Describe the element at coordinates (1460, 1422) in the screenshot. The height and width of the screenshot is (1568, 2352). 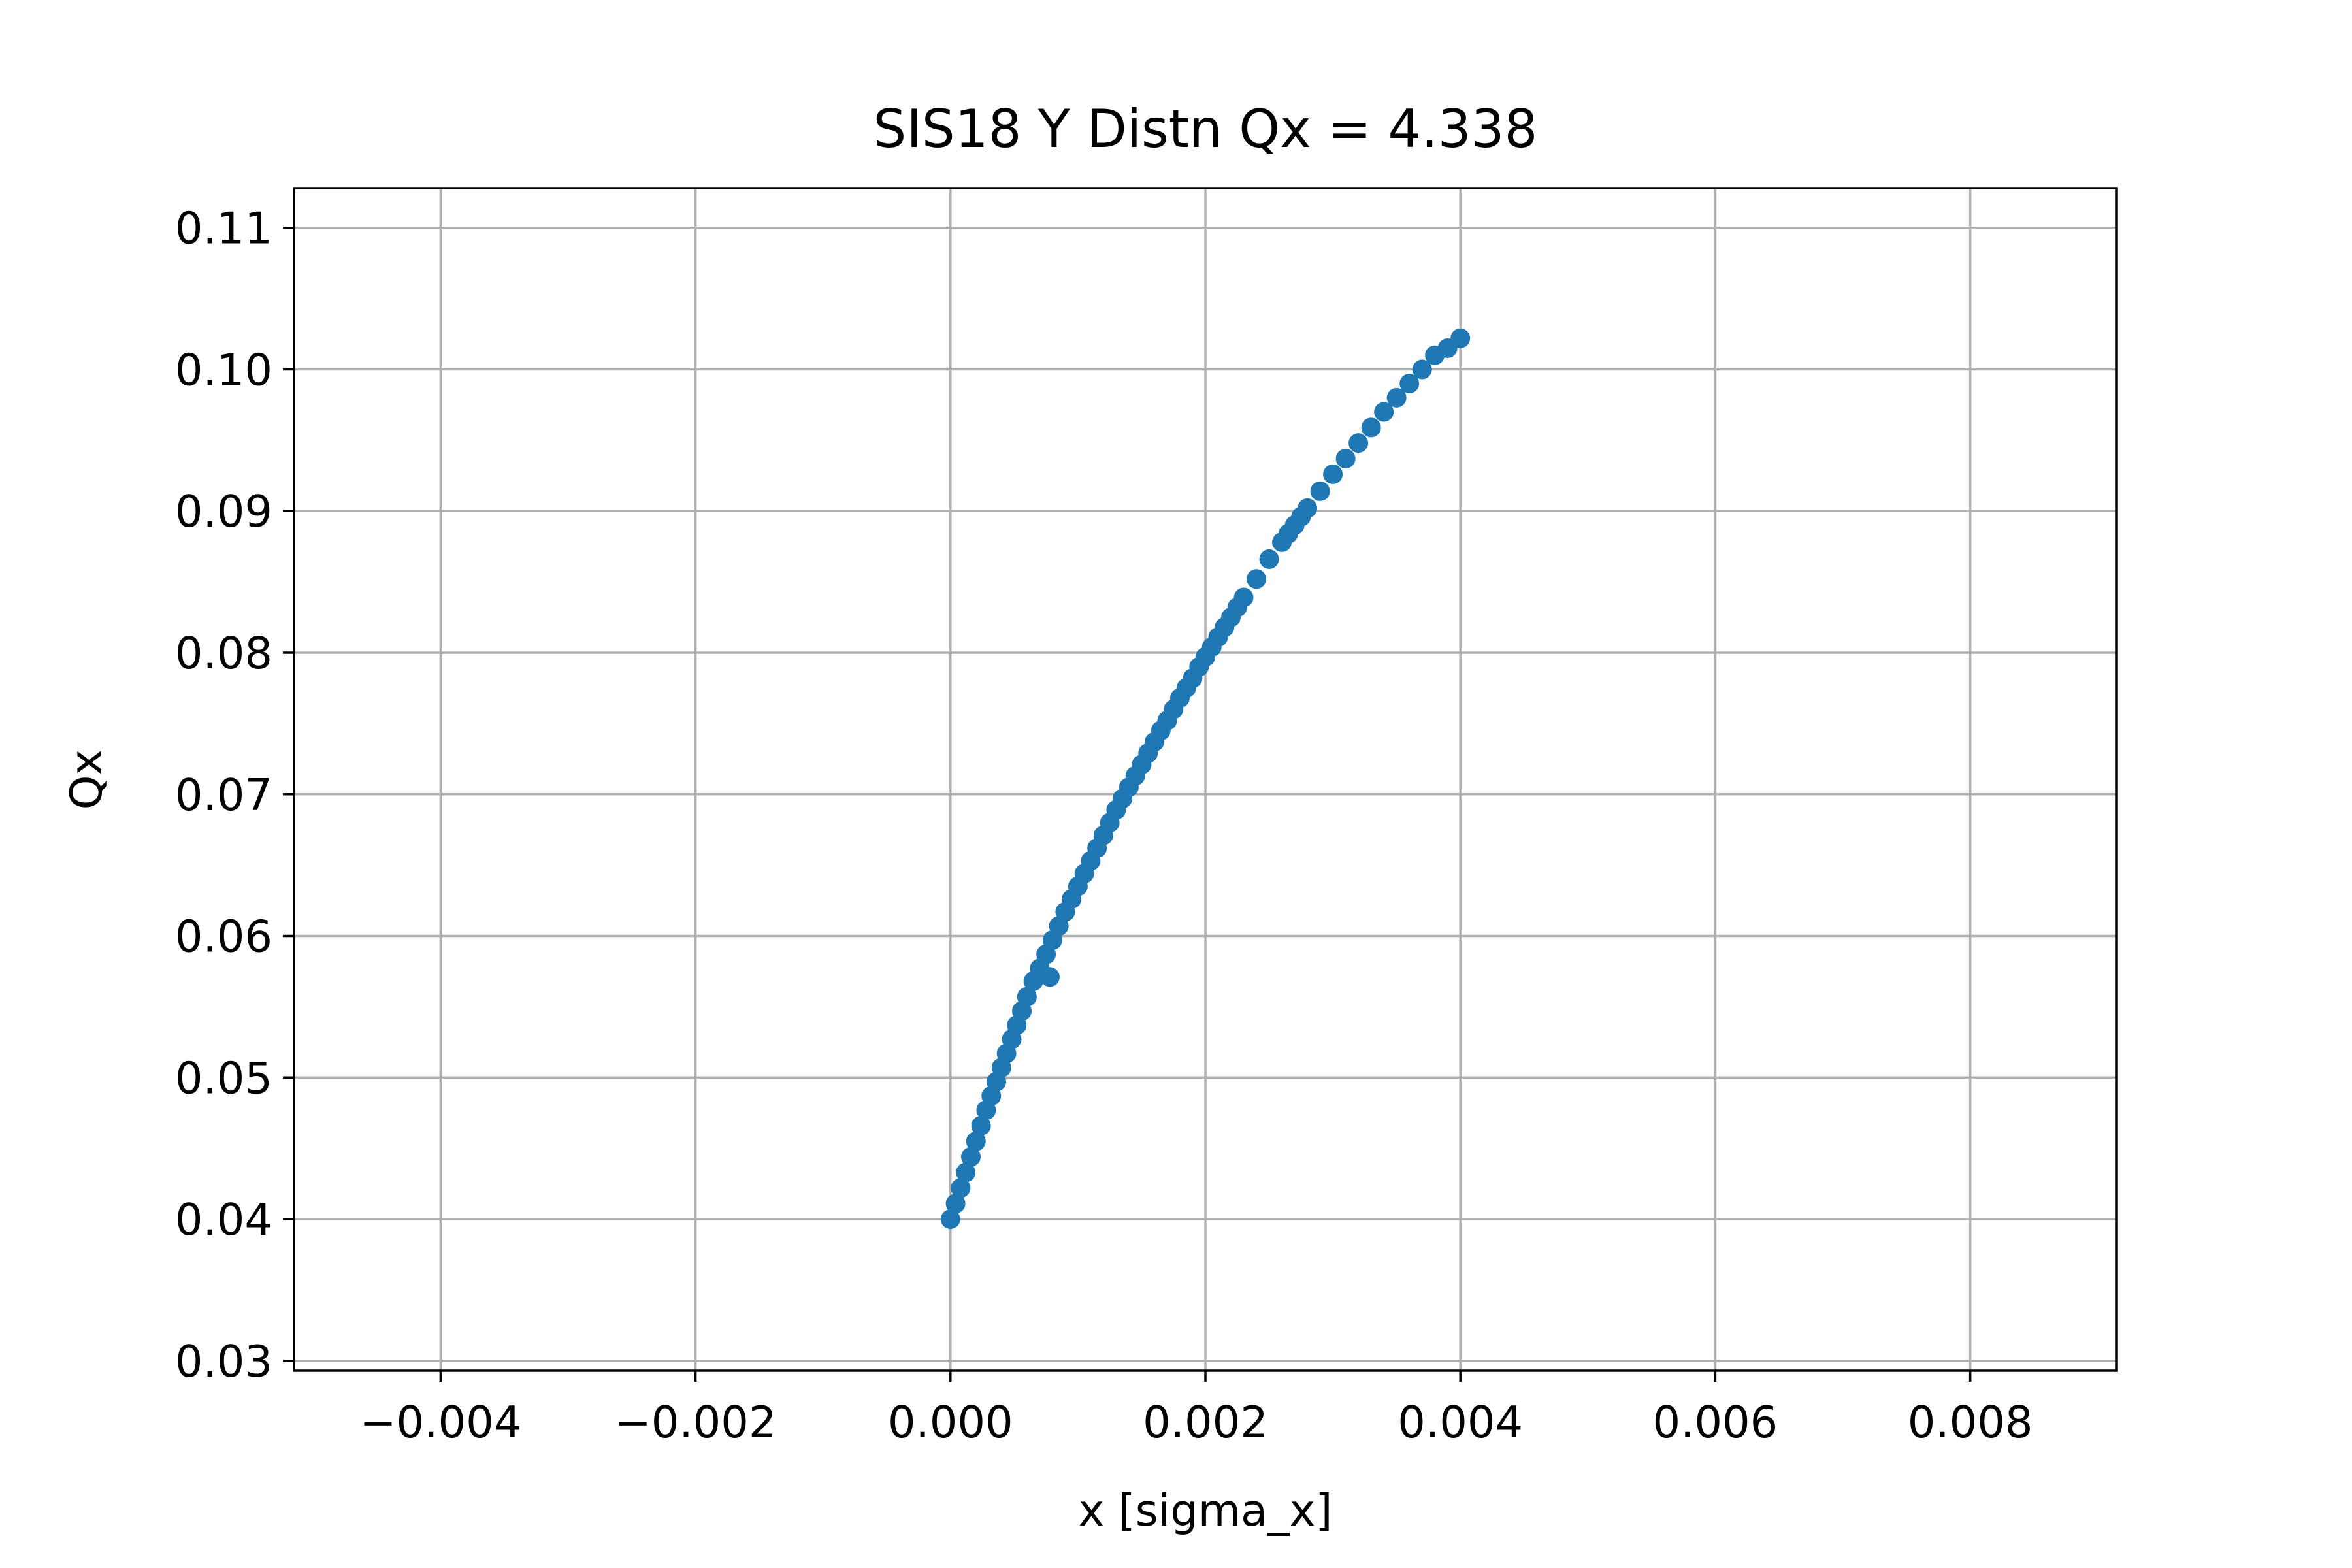
I see `x-tick-label: 0.004` at that location.